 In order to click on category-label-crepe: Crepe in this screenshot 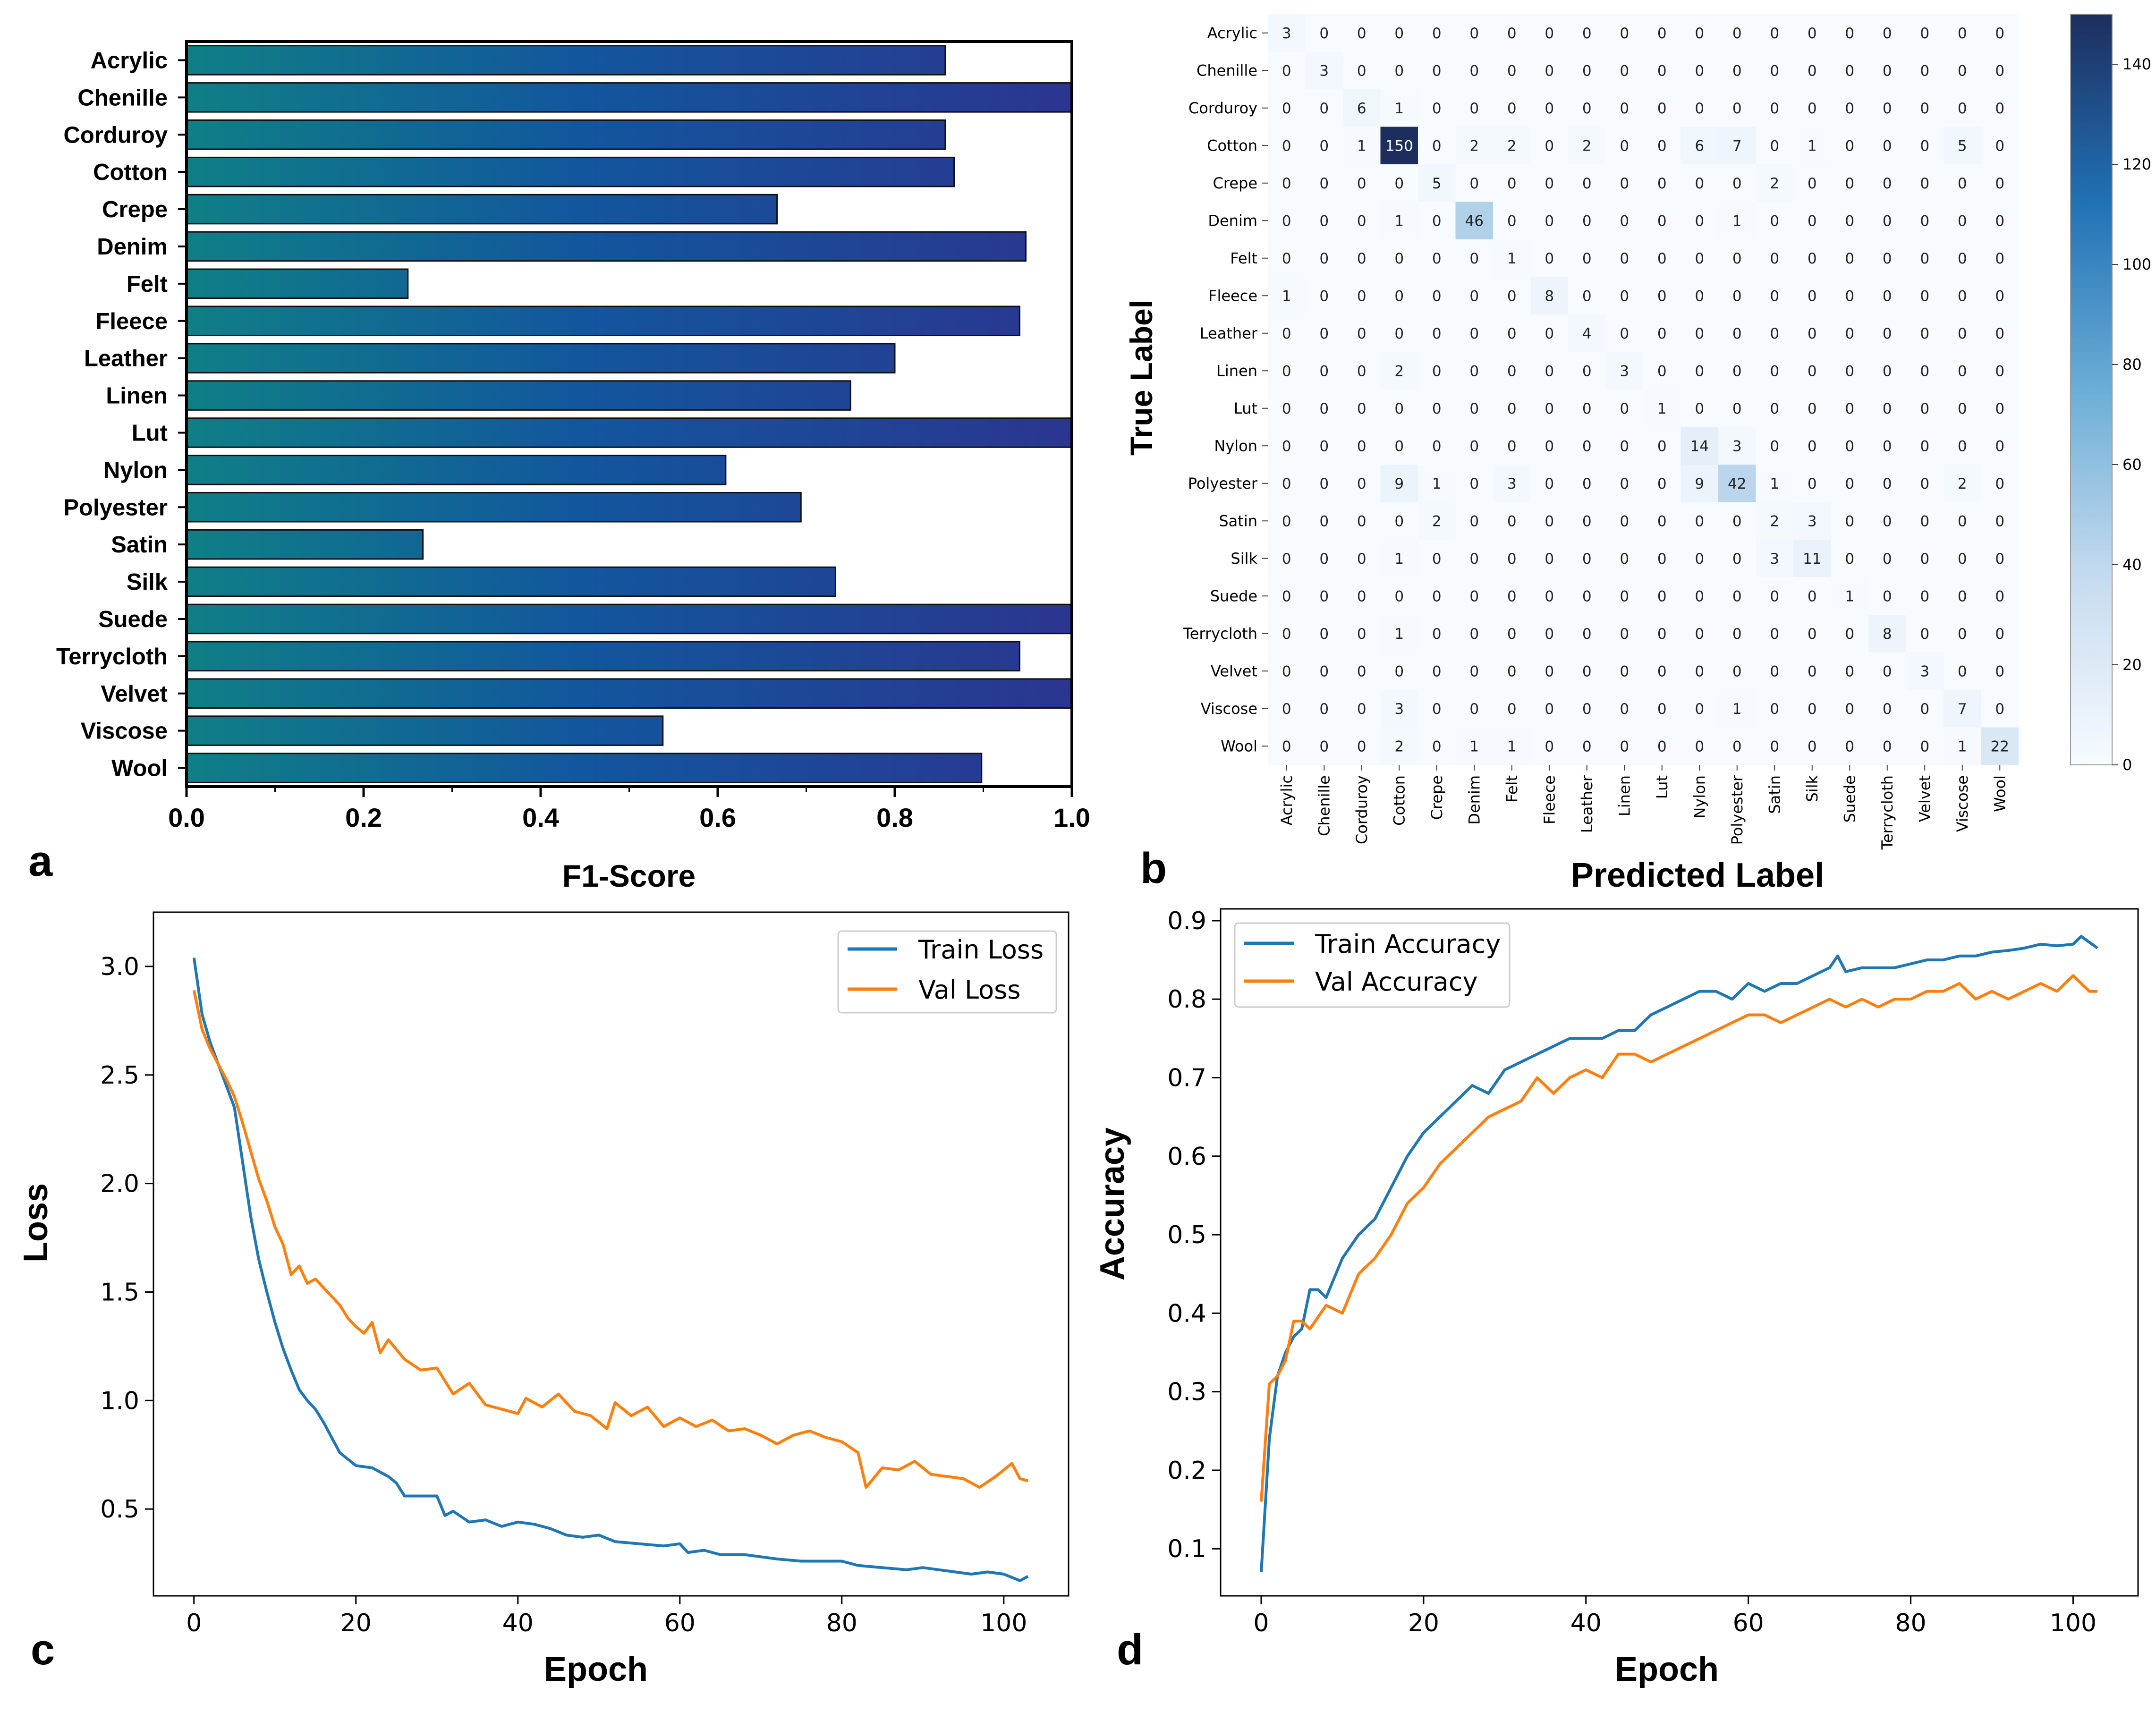, I will do `click(135, 209)`.